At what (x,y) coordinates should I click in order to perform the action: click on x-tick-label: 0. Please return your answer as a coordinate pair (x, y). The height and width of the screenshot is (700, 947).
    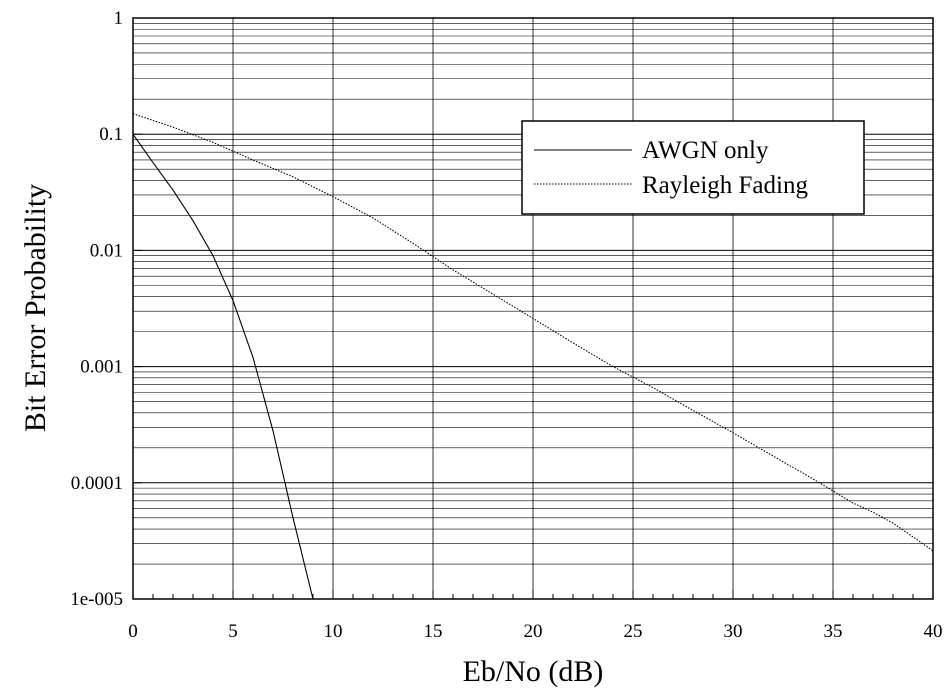
    Looking at the image, I should click on (133, 631).